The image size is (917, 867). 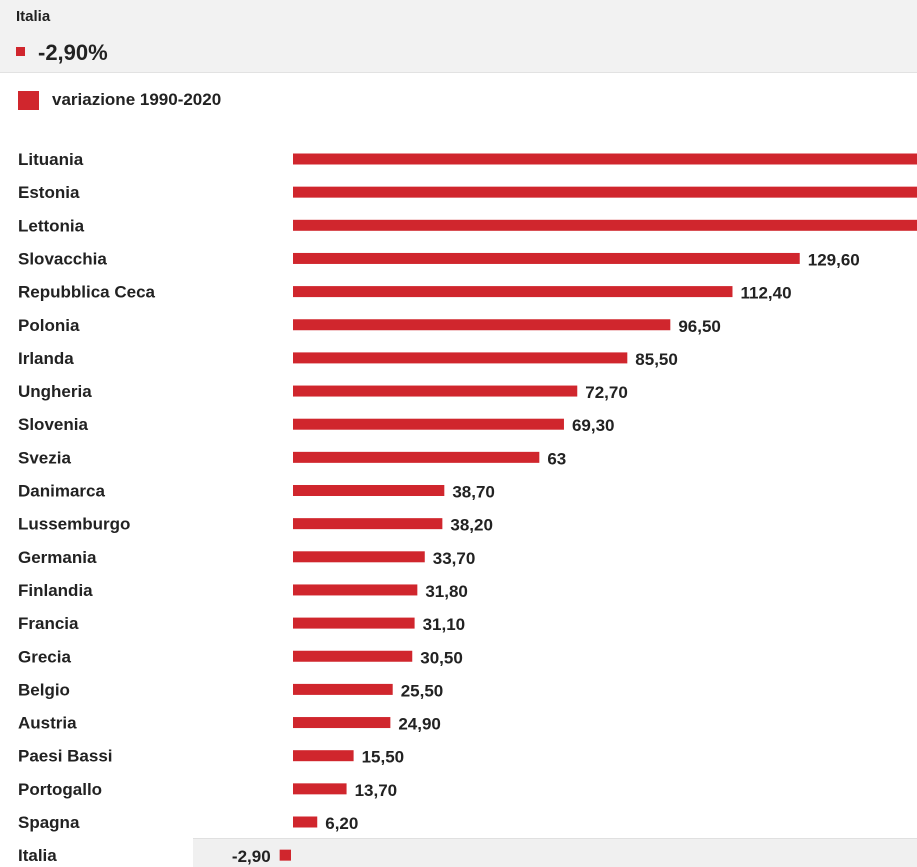 What do you see at coordinates (33, 16) in the screenshot?
I see `tooltip-label: Italia` at bounding box center [33, 16].